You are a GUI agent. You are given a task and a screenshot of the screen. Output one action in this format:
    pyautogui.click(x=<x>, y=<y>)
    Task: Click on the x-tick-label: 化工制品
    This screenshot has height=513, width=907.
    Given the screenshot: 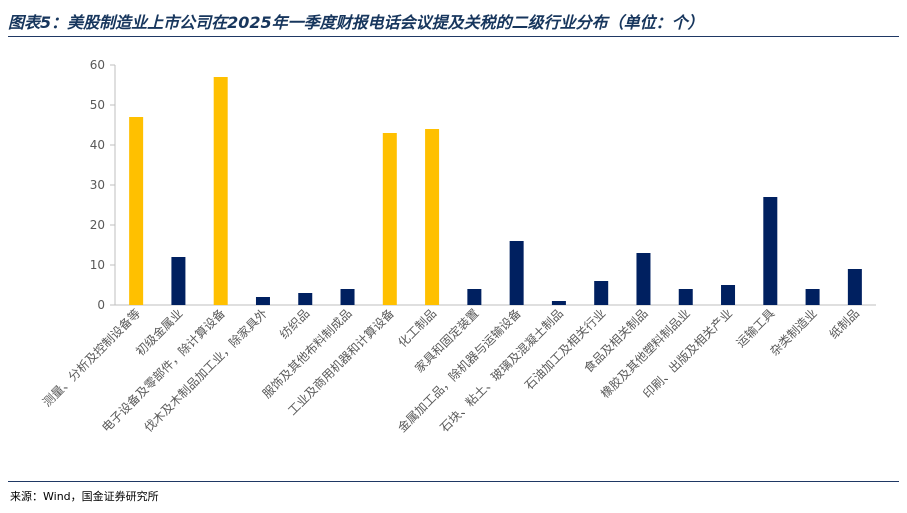 What is the action you would take?
    pyautogui.click(x=417, y=328)
    